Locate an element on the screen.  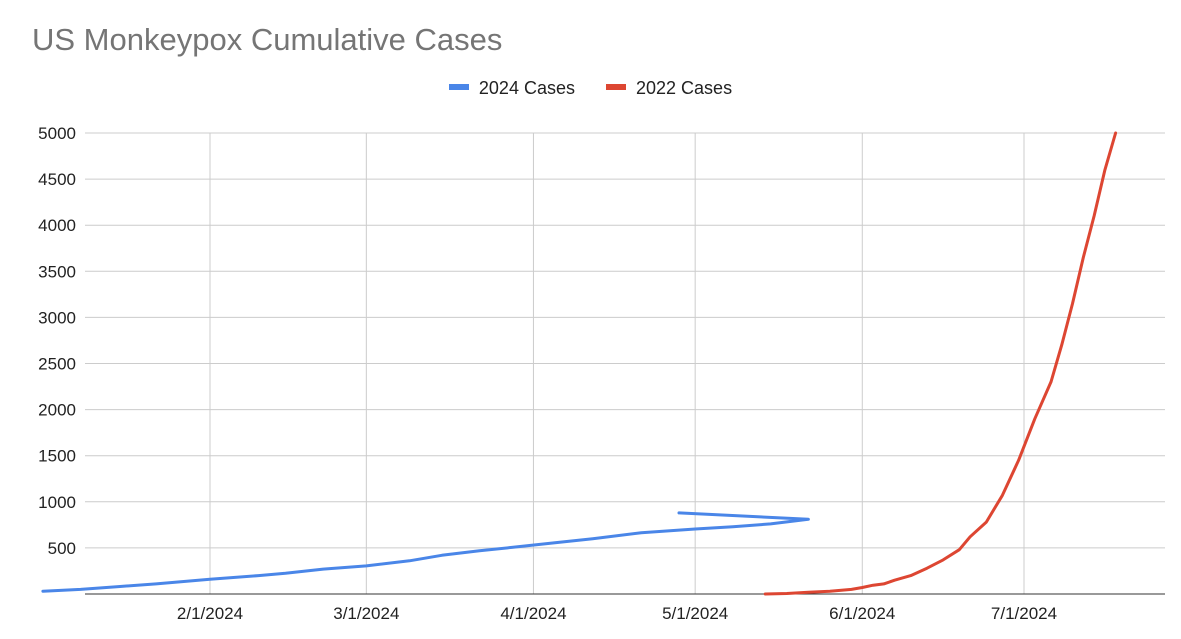
chart-title: US Monkeypox Cumulative Cases is located at coordinates (267, 39).